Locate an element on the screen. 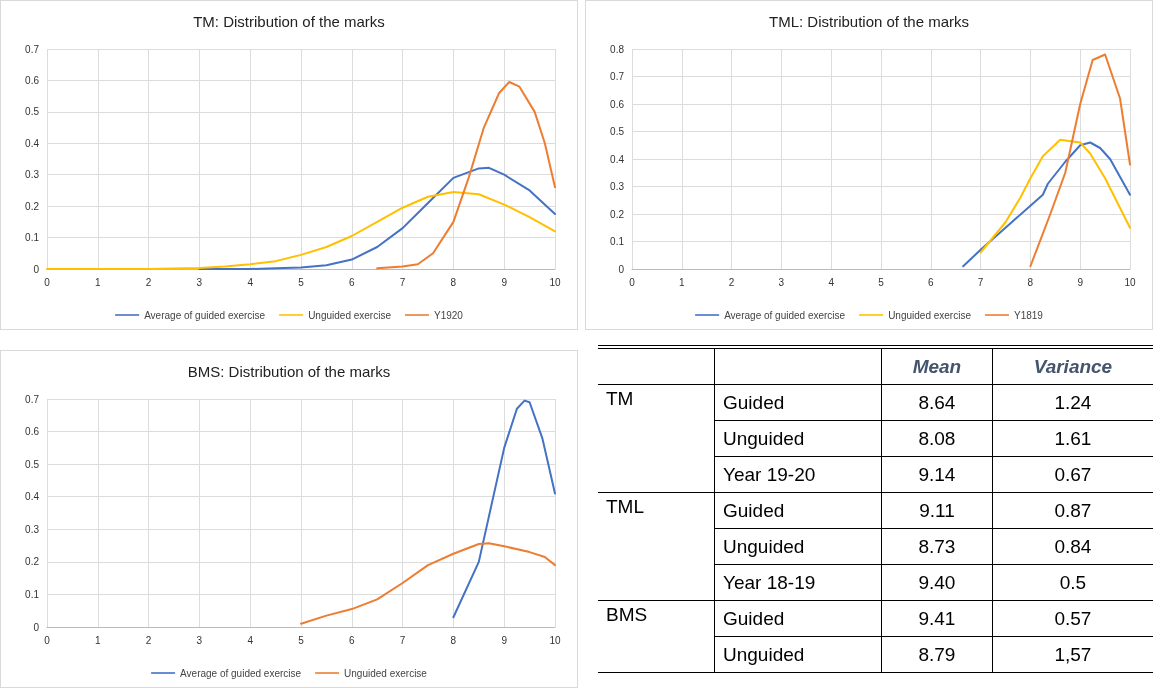 Image resolution: width=1153 pixels, height=690 pixels. text: 8.73 is located at coordinates (937, 546).